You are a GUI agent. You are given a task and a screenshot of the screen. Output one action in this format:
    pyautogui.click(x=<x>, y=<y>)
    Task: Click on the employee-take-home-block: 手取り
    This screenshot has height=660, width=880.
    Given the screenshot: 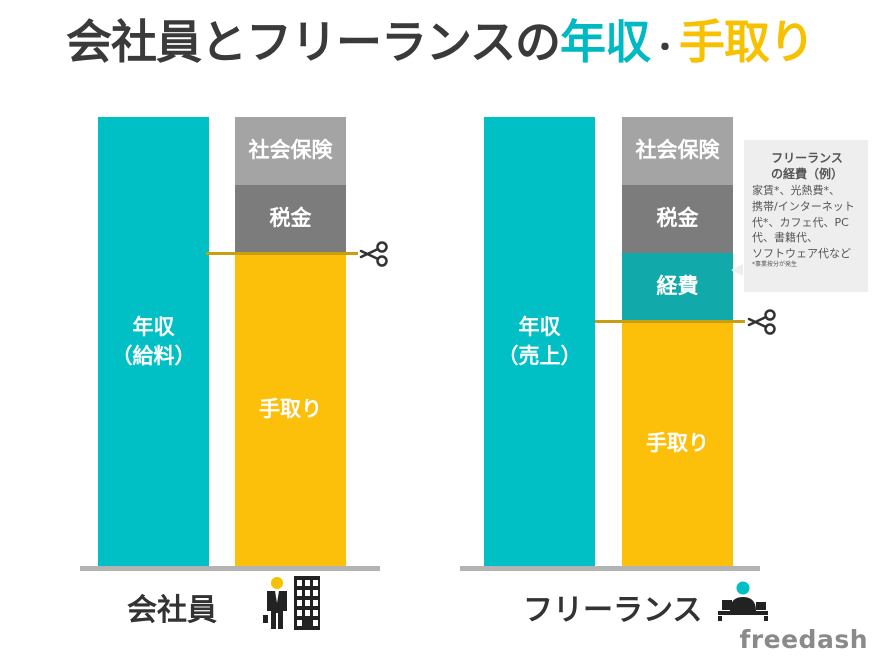 What is the action you would take?
    pyautogui.click(x=290, y=410)
    